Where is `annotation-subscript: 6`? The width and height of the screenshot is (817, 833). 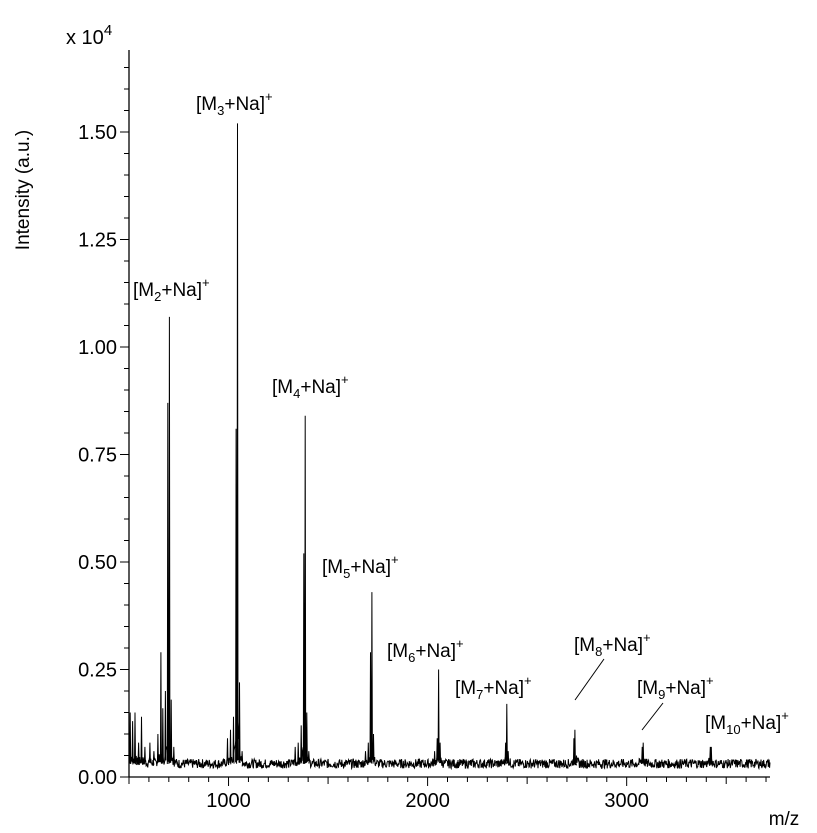
annotation-subscript: 6 is located at coordinates (411, 657).